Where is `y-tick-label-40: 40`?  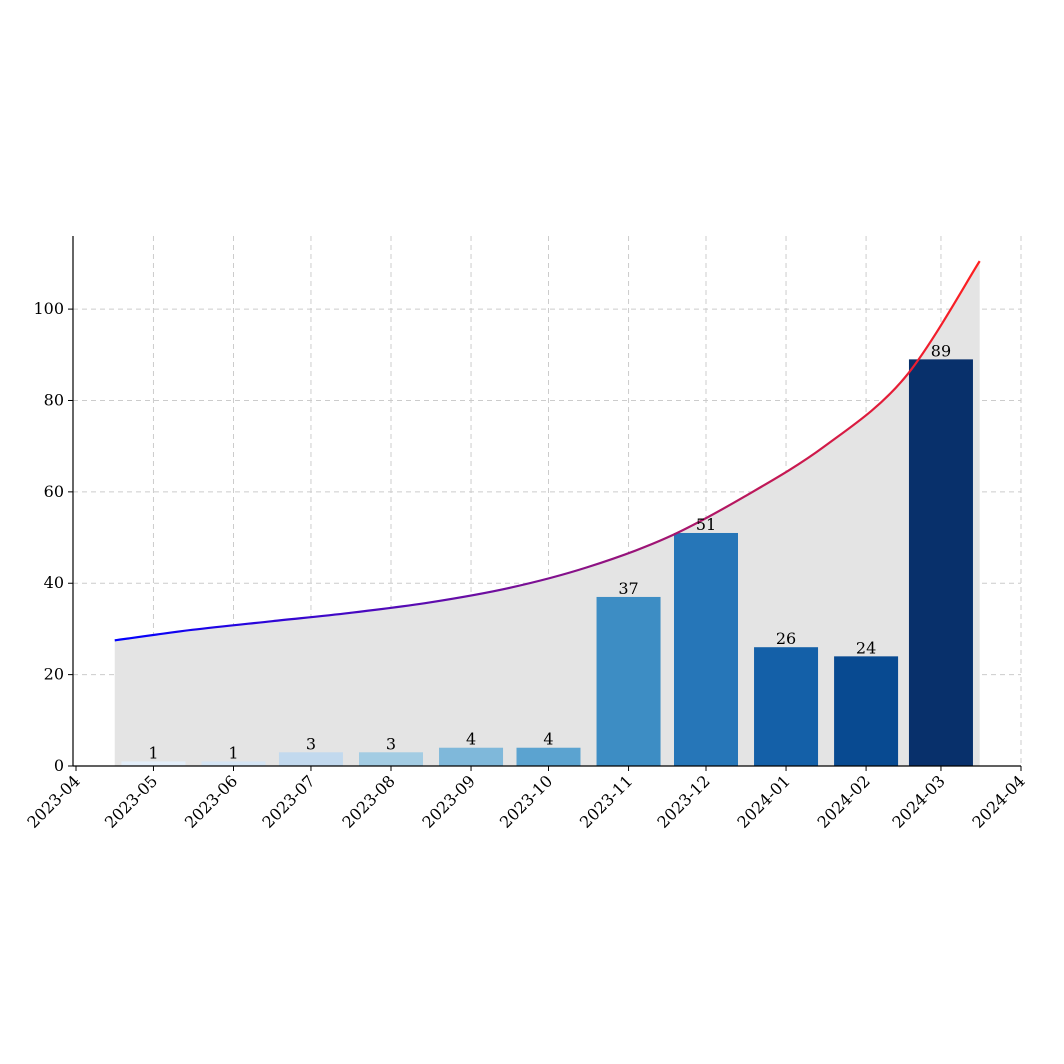 y-tick-label-40: 40 is located at coordinates (54, 582).